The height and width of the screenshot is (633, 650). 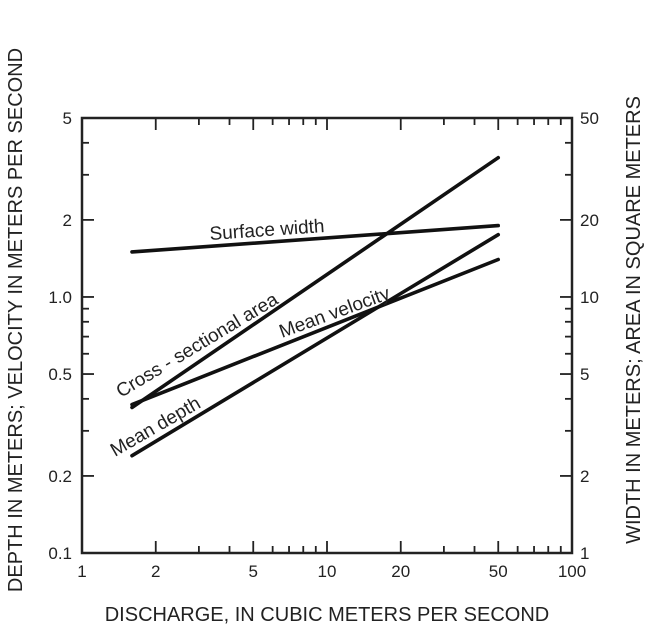 What do you see at coordinates (400, 571) in the screenshot?
I see `x-tick-label: 20` at bounding box center [400, 571].